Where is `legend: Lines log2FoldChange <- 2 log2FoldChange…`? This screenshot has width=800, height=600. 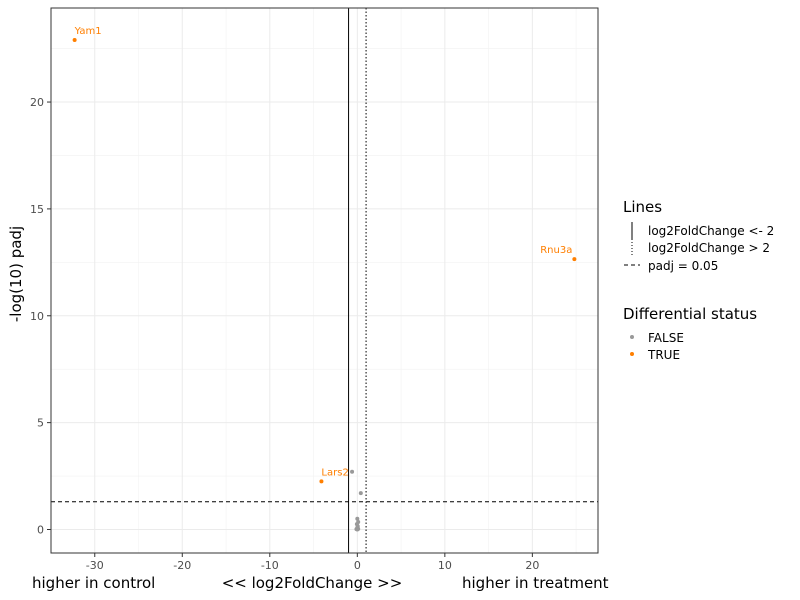
legend: Lines log2FoldChange <- 2 log2FoldChange… is located at coordinates (698, 280).